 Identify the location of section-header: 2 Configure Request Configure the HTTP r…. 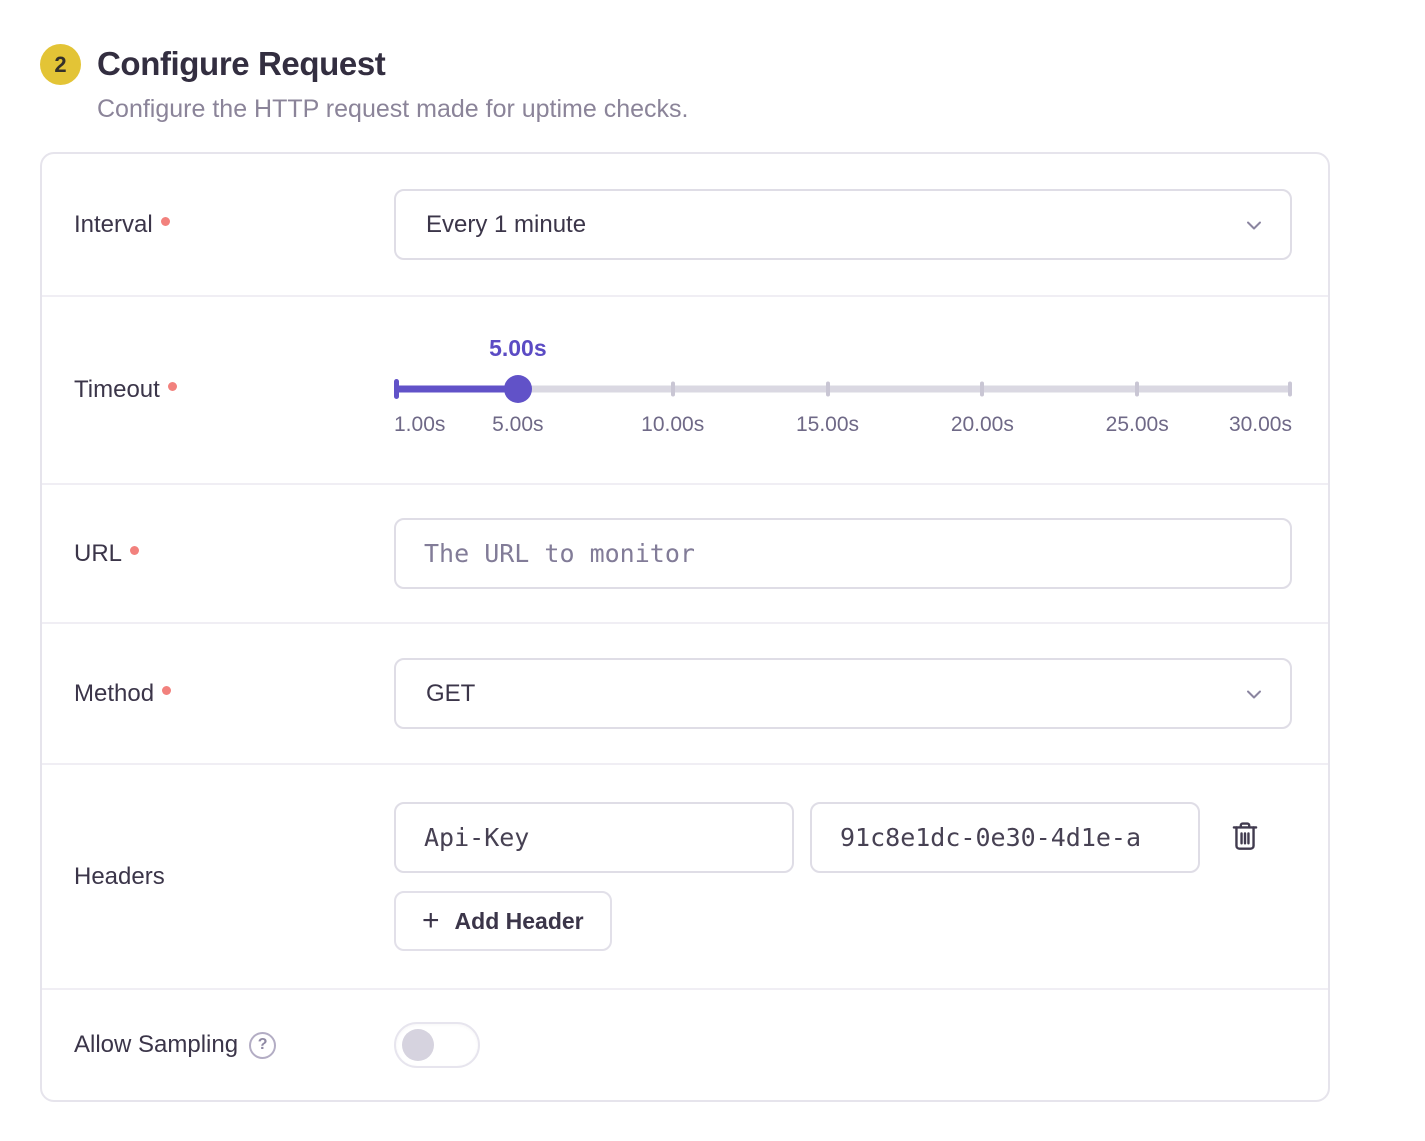
(732, 83).